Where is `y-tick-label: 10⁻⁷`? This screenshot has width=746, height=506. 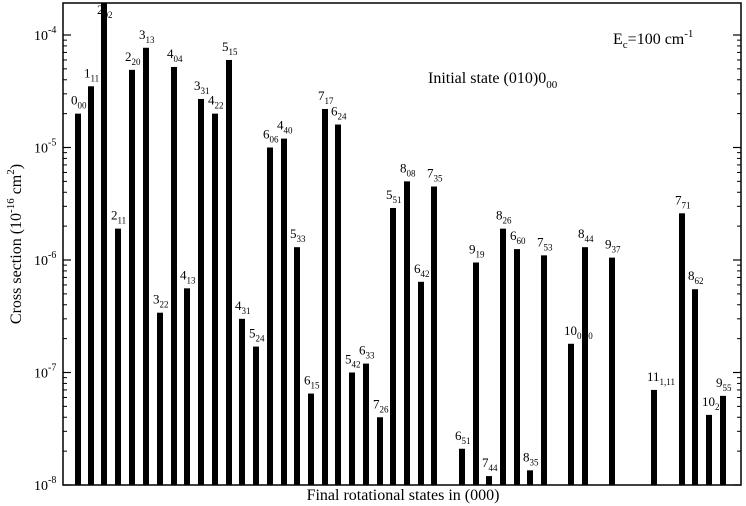
y-tick-label: 10⁻⁷ is located at coordinates (45, 372).